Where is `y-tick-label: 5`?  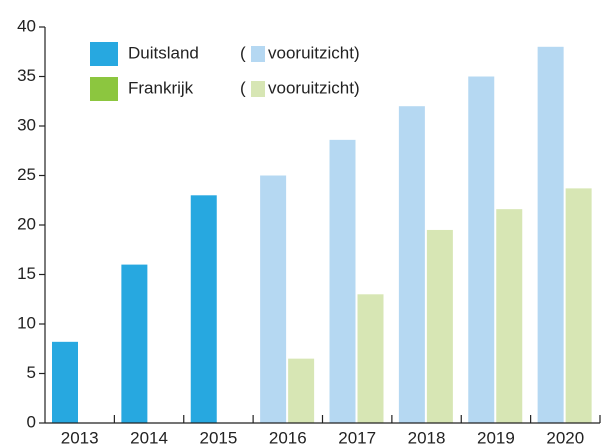 y-tick-label: 5 is located at coordinates (31, 372).